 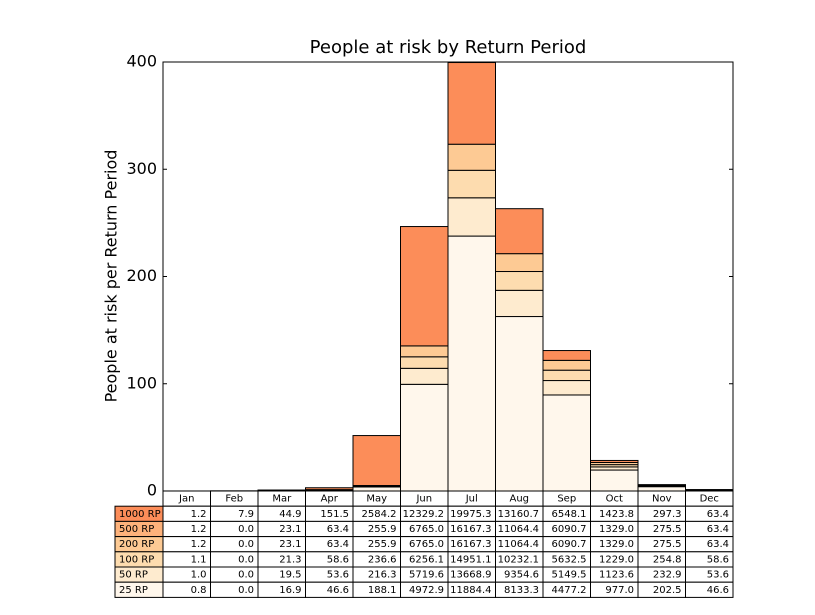 I want to click on y-tick-label: 300, so click(x=141, y=168).